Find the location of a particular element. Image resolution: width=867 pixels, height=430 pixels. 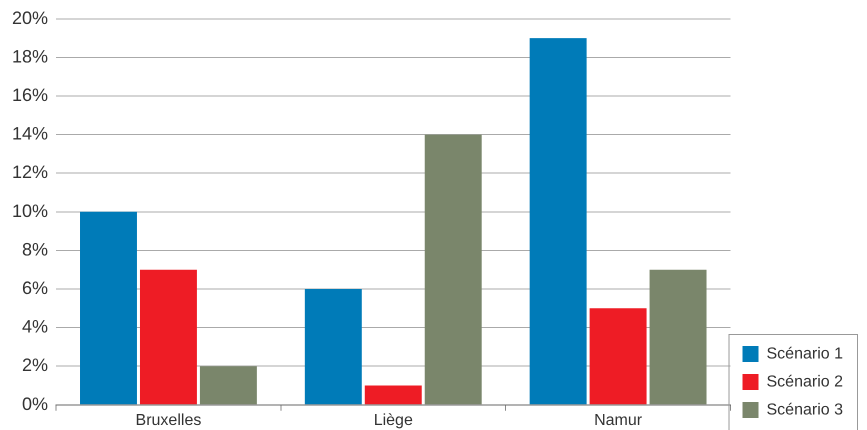

legend-label: Scénario 3 is located at coordinates (805, 409).